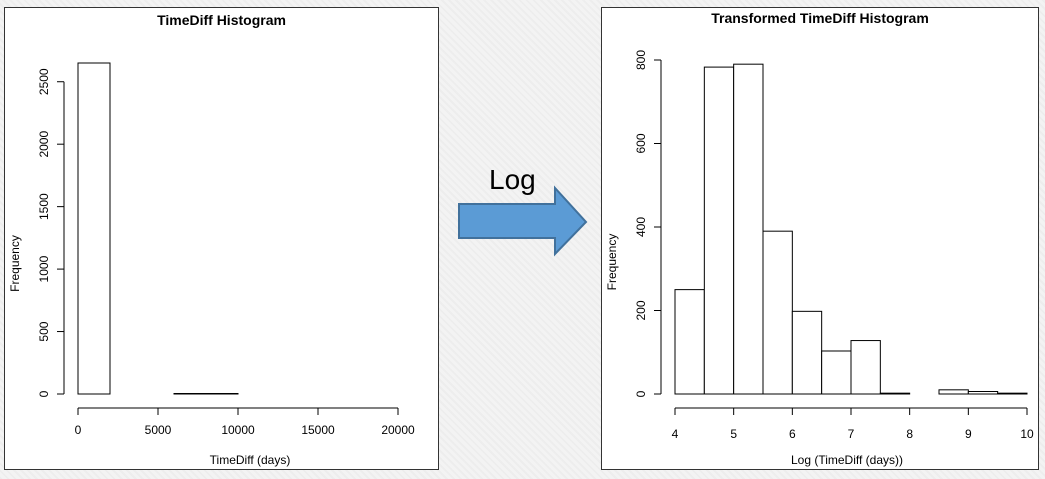  What do you see at coordinates (847, 460) in the screenshot?
I see `x-axis-label: Log (TimeDiff (days))` at bounding box center [847, 460].